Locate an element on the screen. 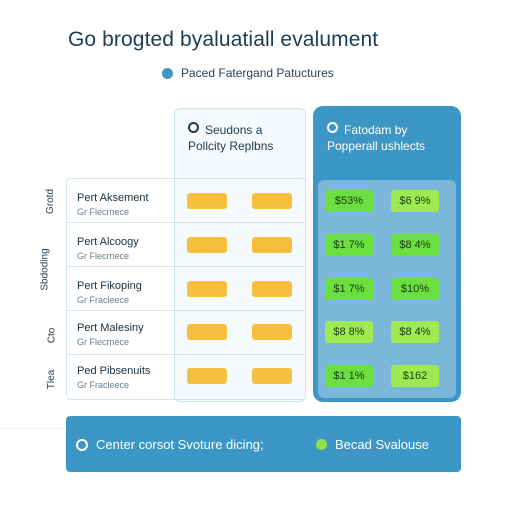 The image size is (512, 513). side-label: Grotd is located at coordinates (51, 201).